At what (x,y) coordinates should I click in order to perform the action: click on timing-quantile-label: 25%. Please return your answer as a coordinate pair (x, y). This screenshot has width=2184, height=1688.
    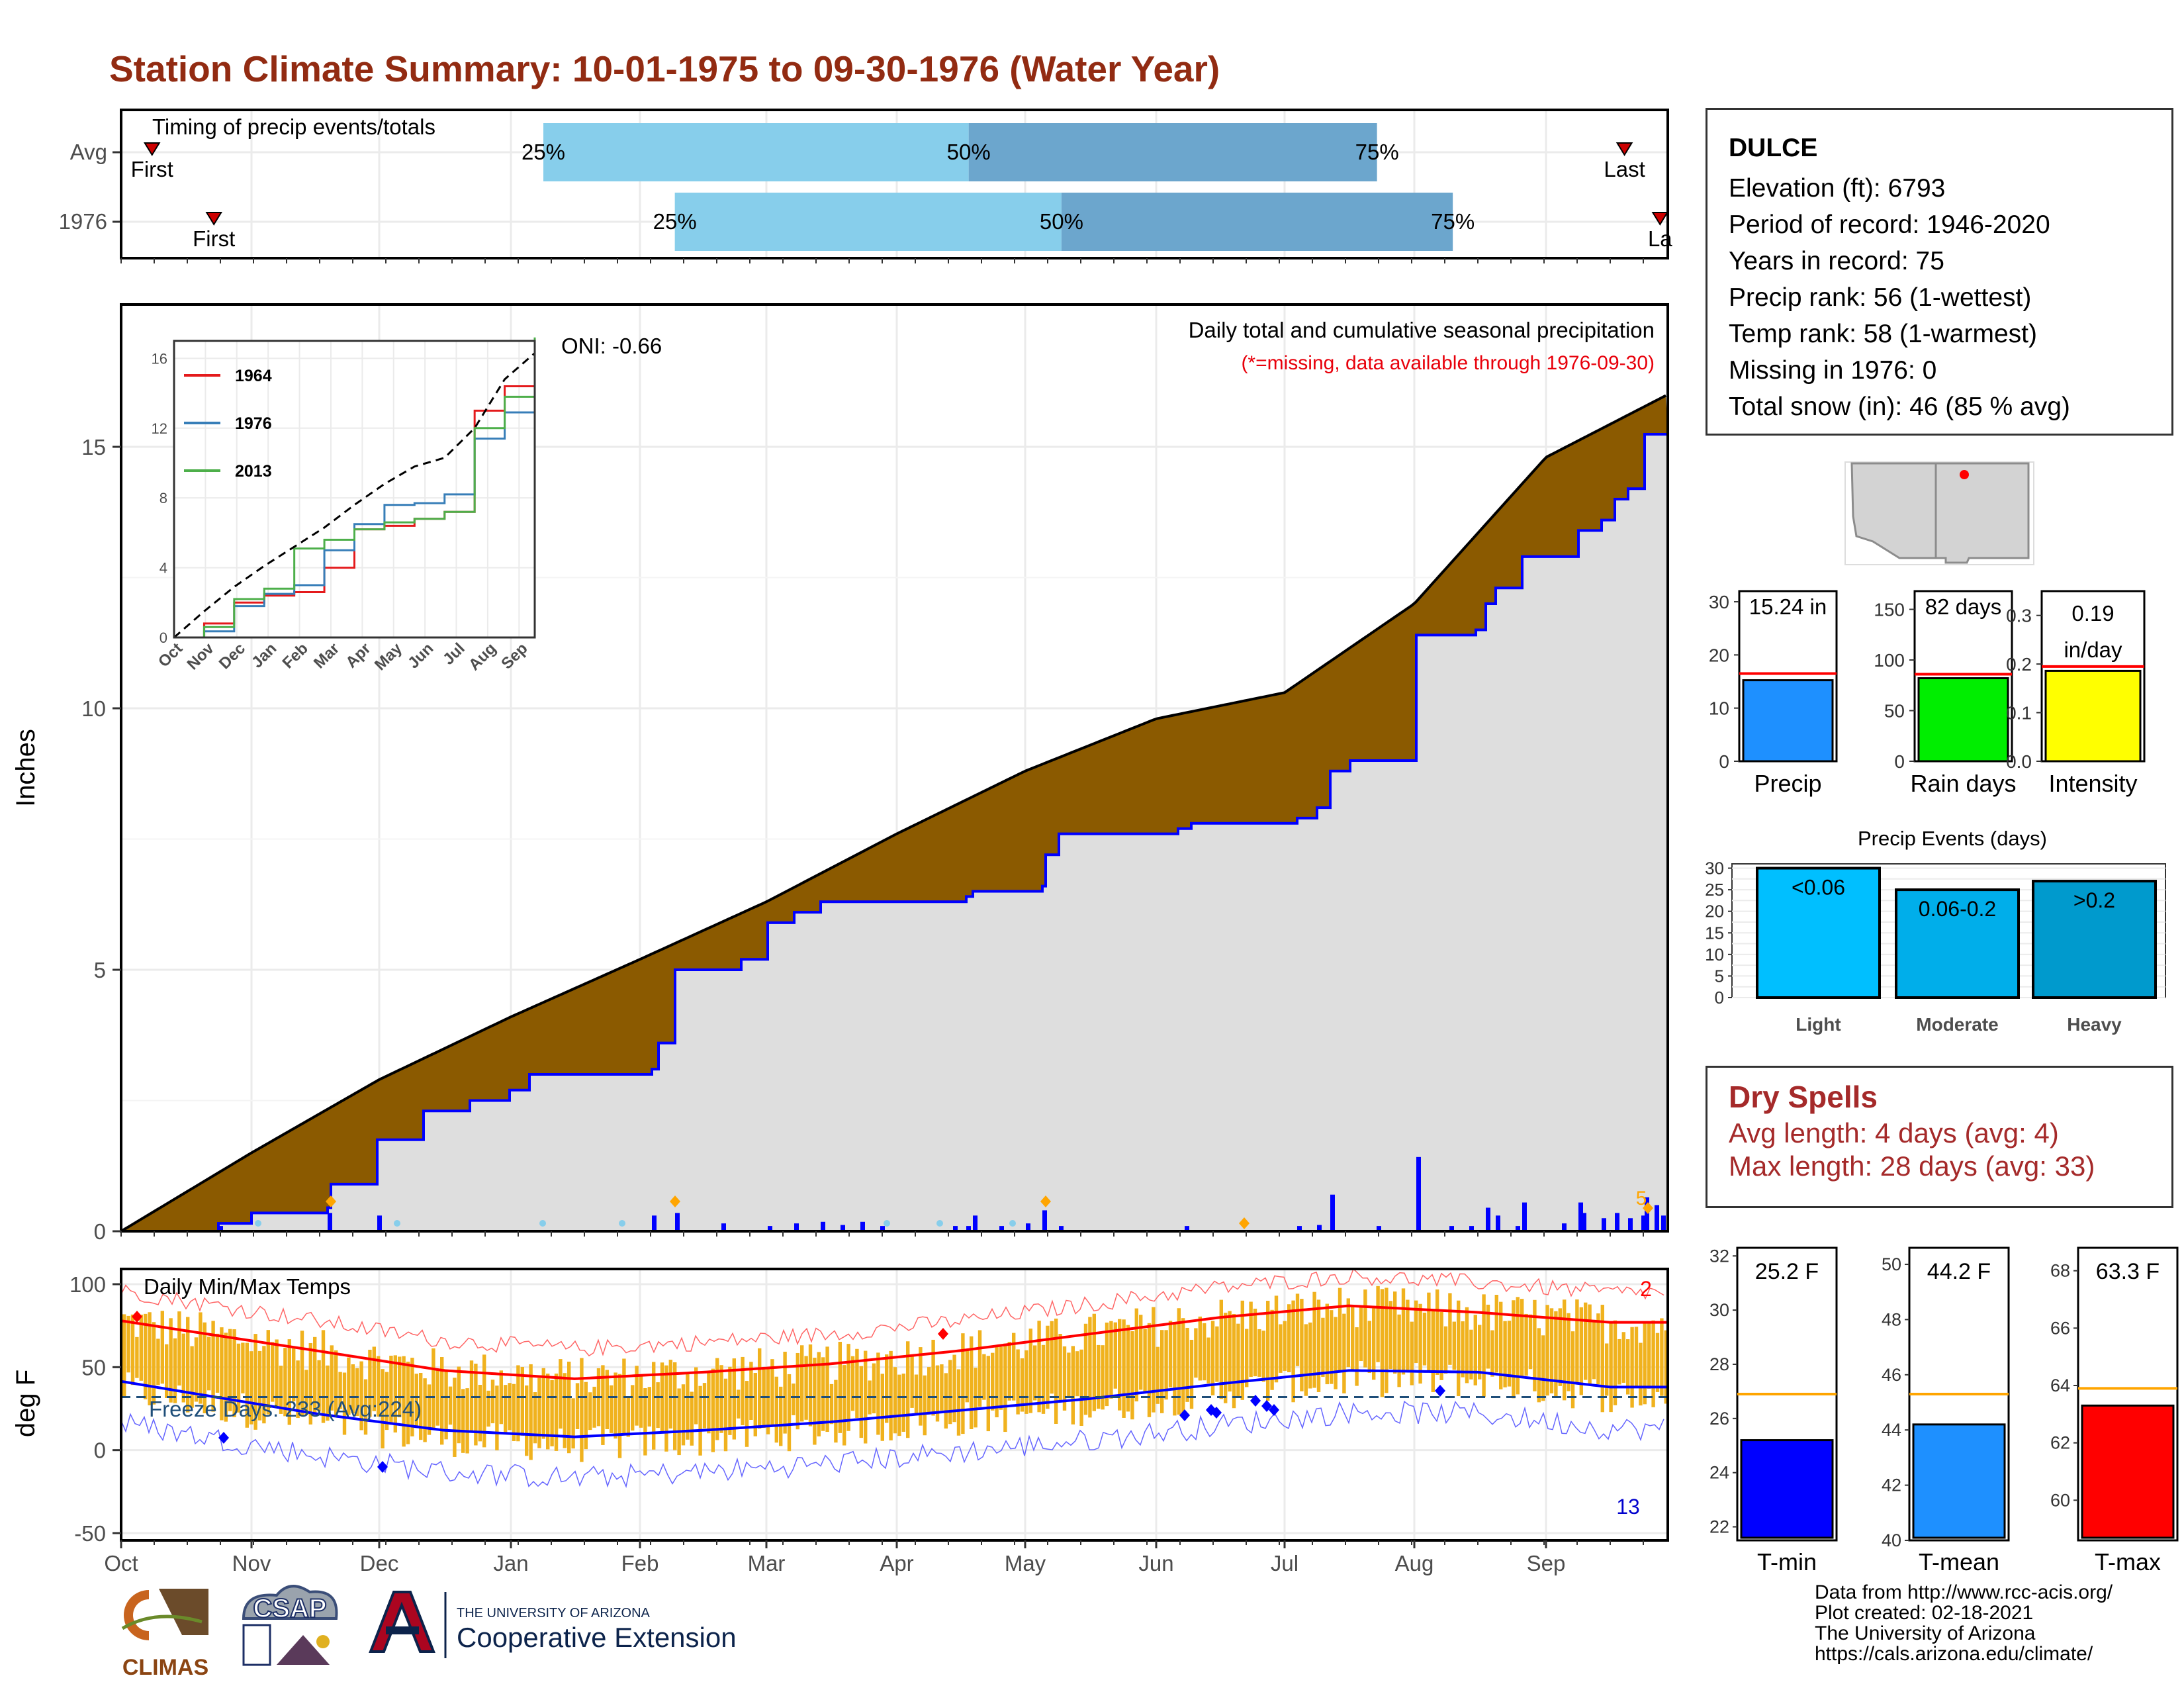
    Looking at the image, I should click on (675, 221).